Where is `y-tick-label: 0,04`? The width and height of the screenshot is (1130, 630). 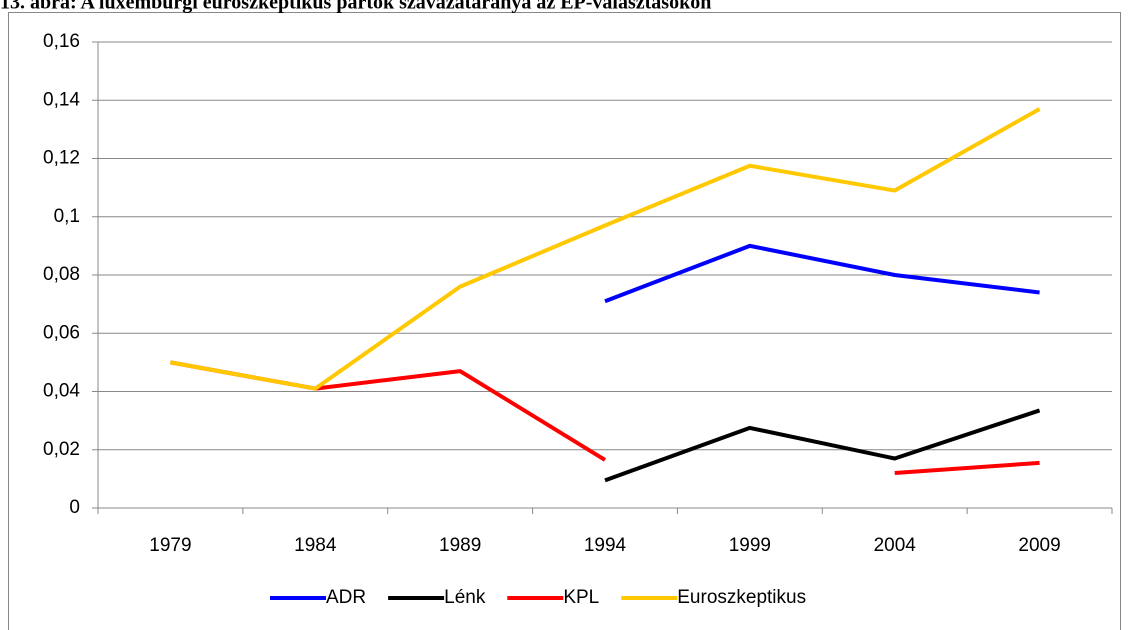 y-tick-label: 0,04 is located at coordinates (61, 391).